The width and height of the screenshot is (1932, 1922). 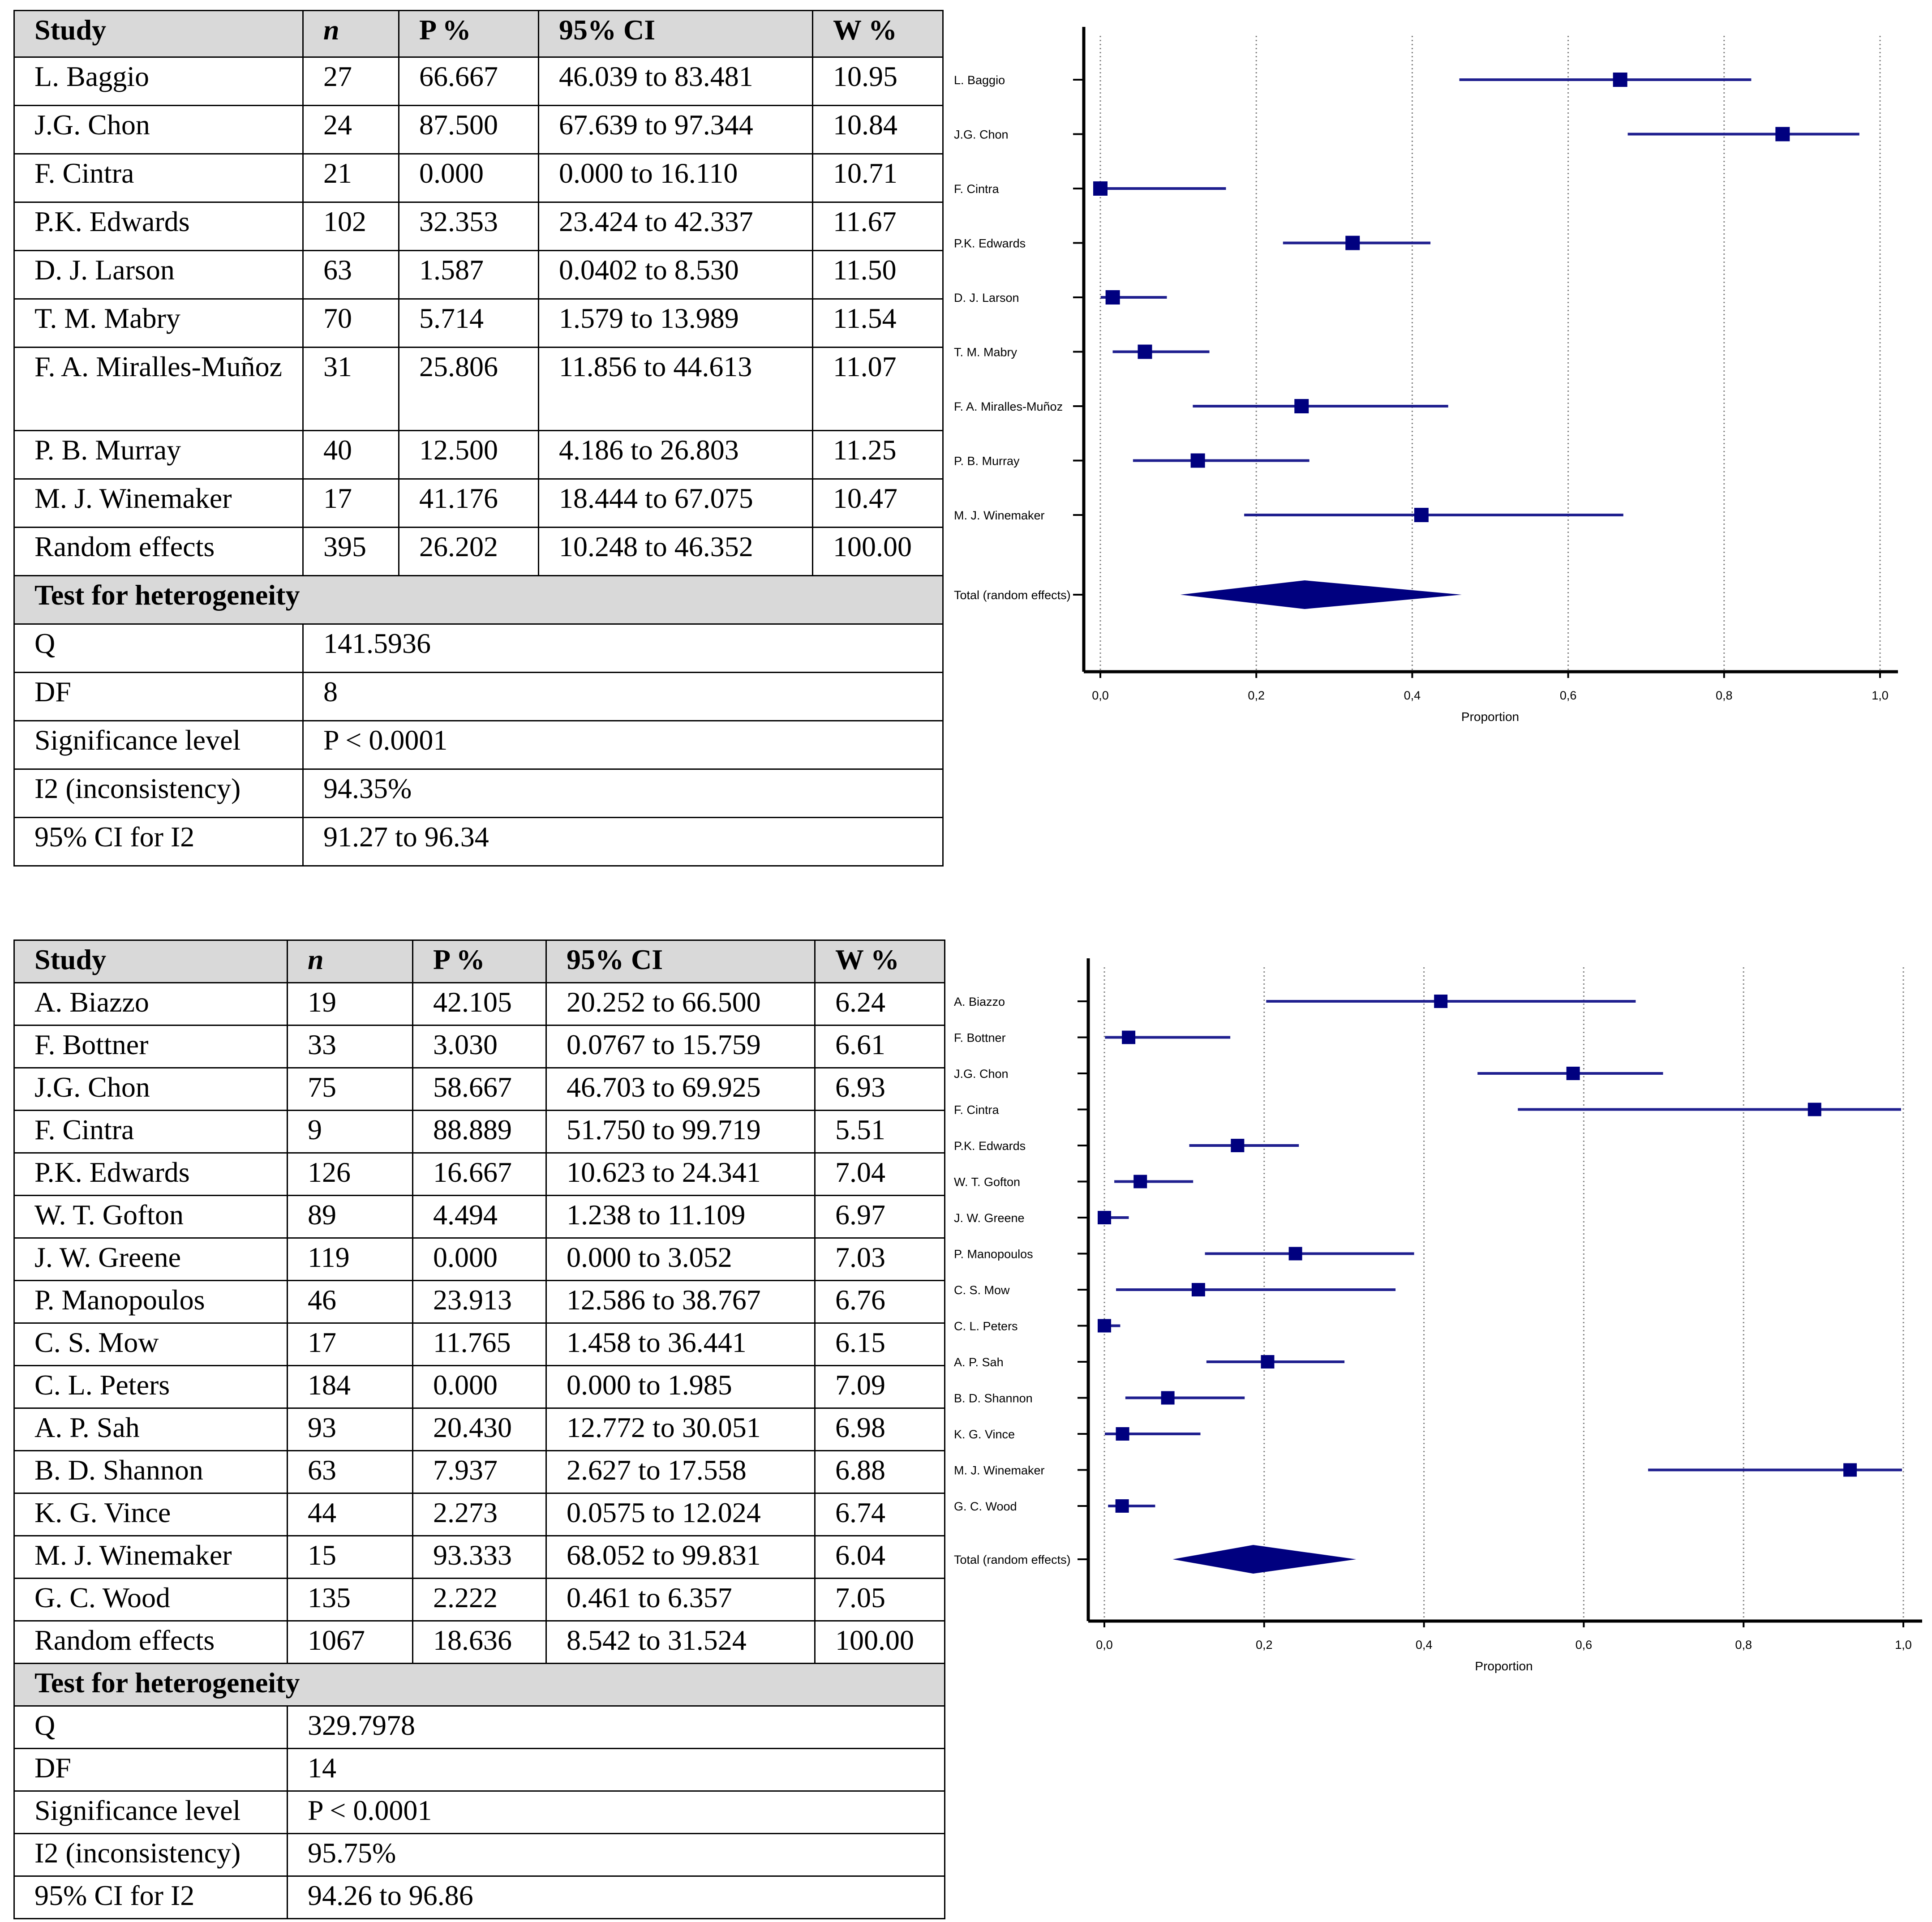 What do you see at coordinates (990, 1146) in the screenshot?
I see `study-label: P.K. Edwards` at bounding box center [990, 1146].